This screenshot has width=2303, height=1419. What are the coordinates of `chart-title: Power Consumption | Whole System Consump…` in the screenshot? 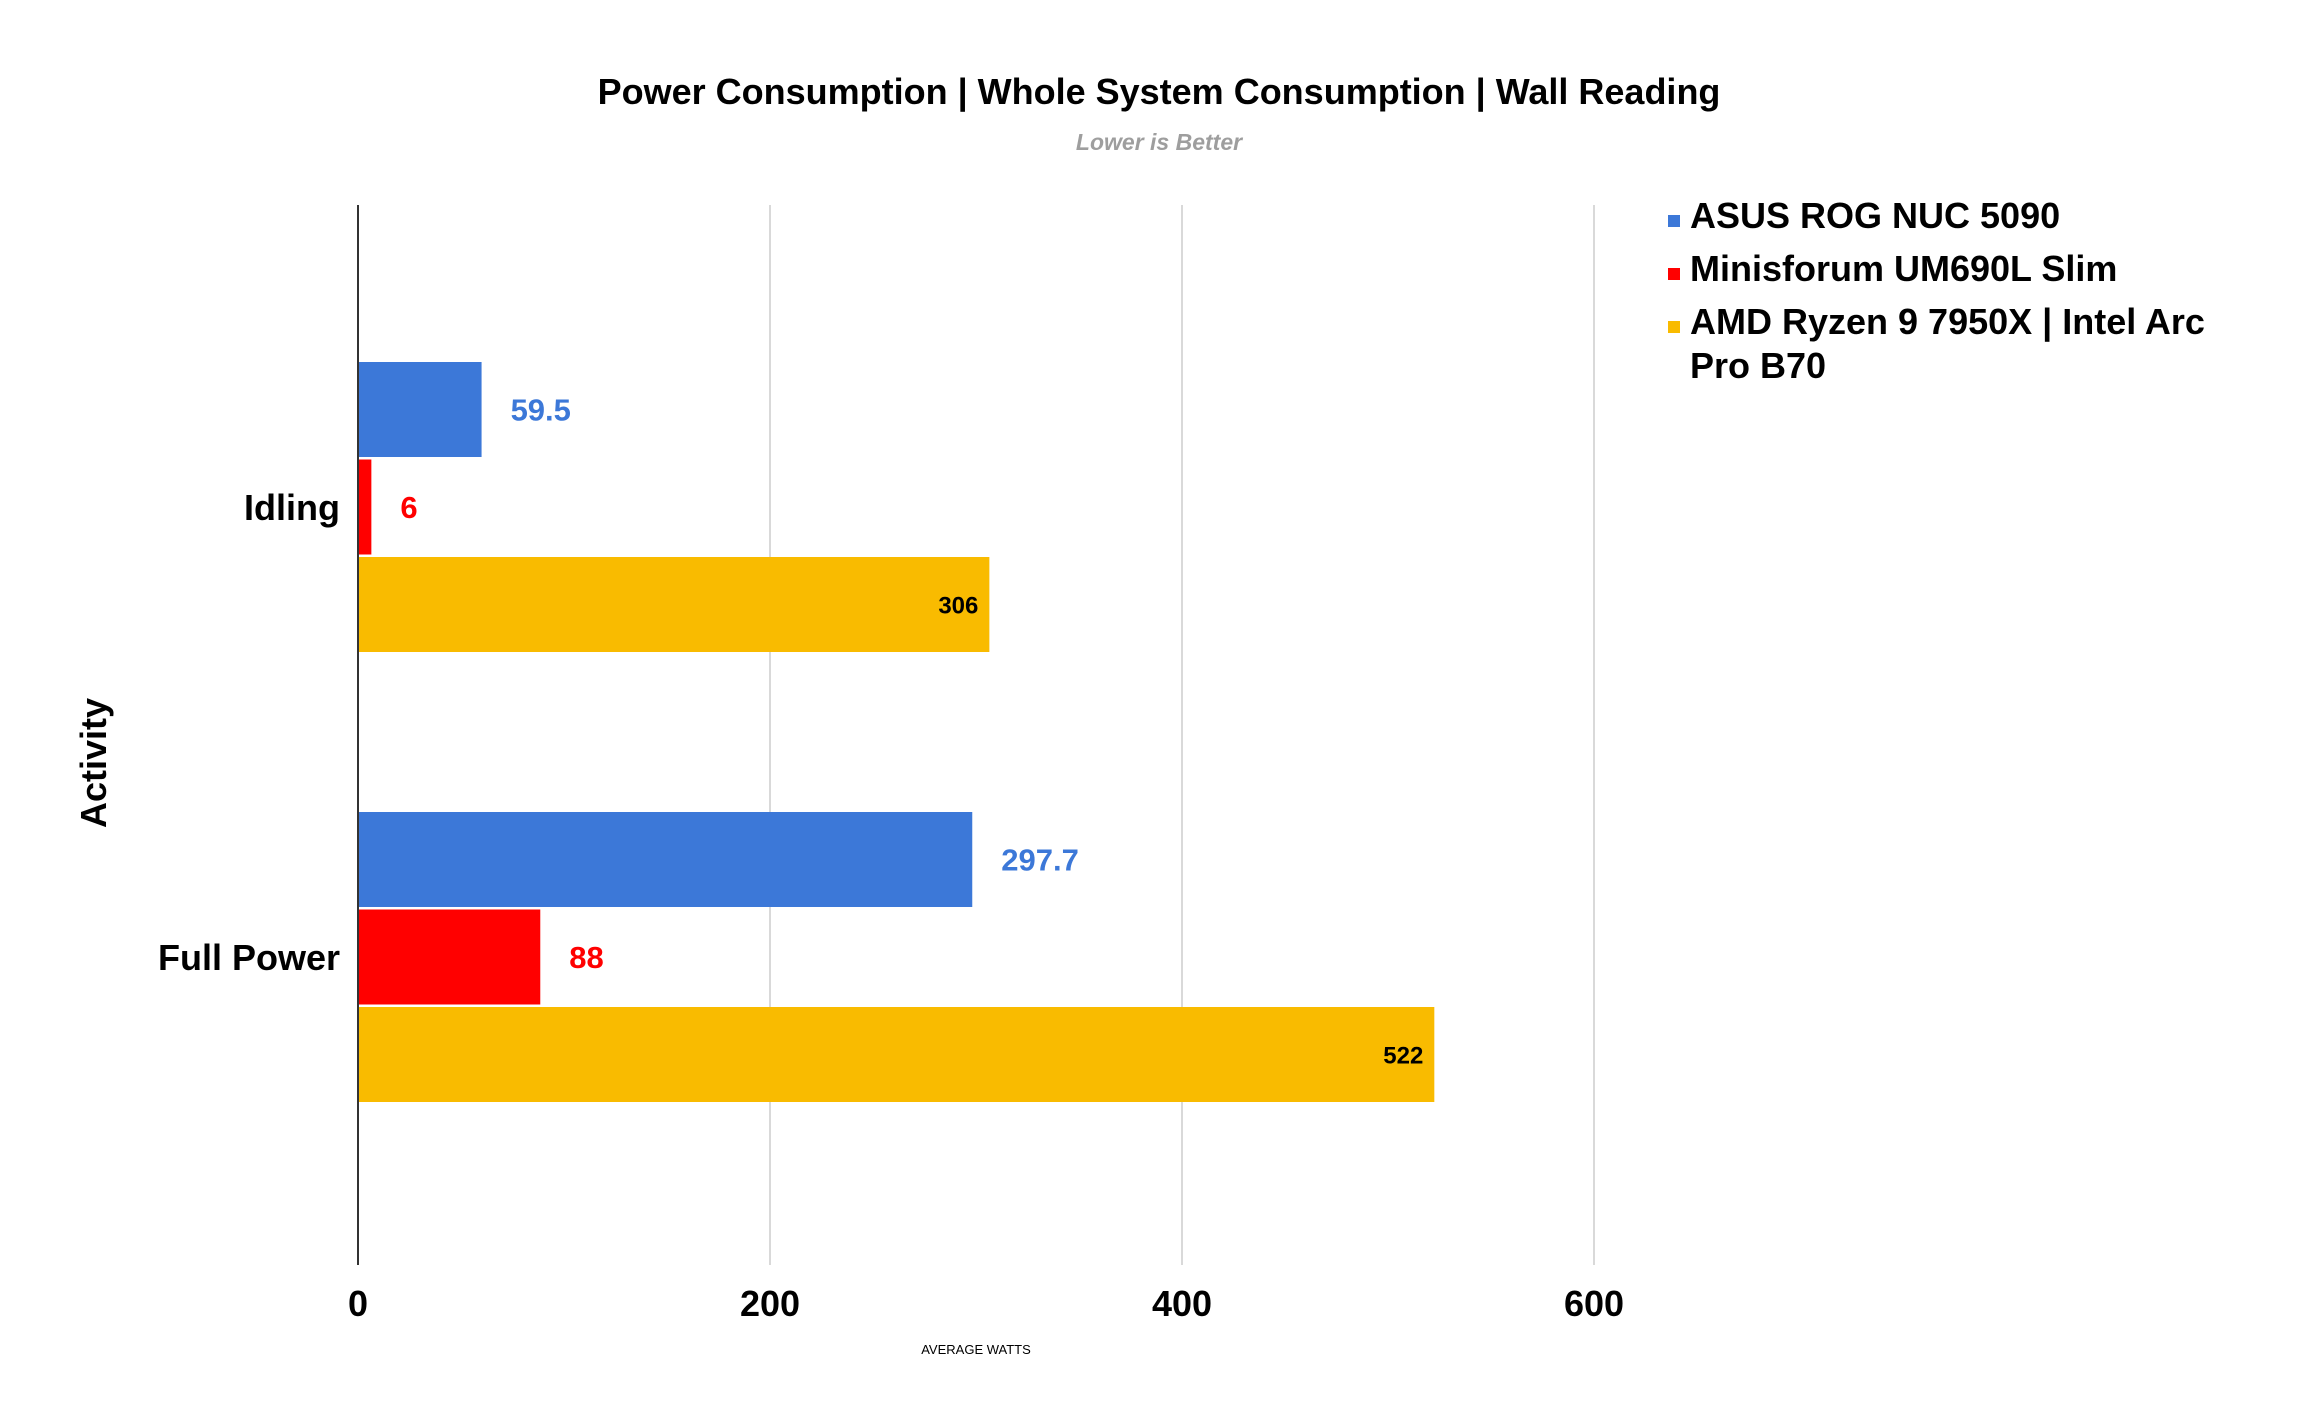 It's located at (1159, 92).